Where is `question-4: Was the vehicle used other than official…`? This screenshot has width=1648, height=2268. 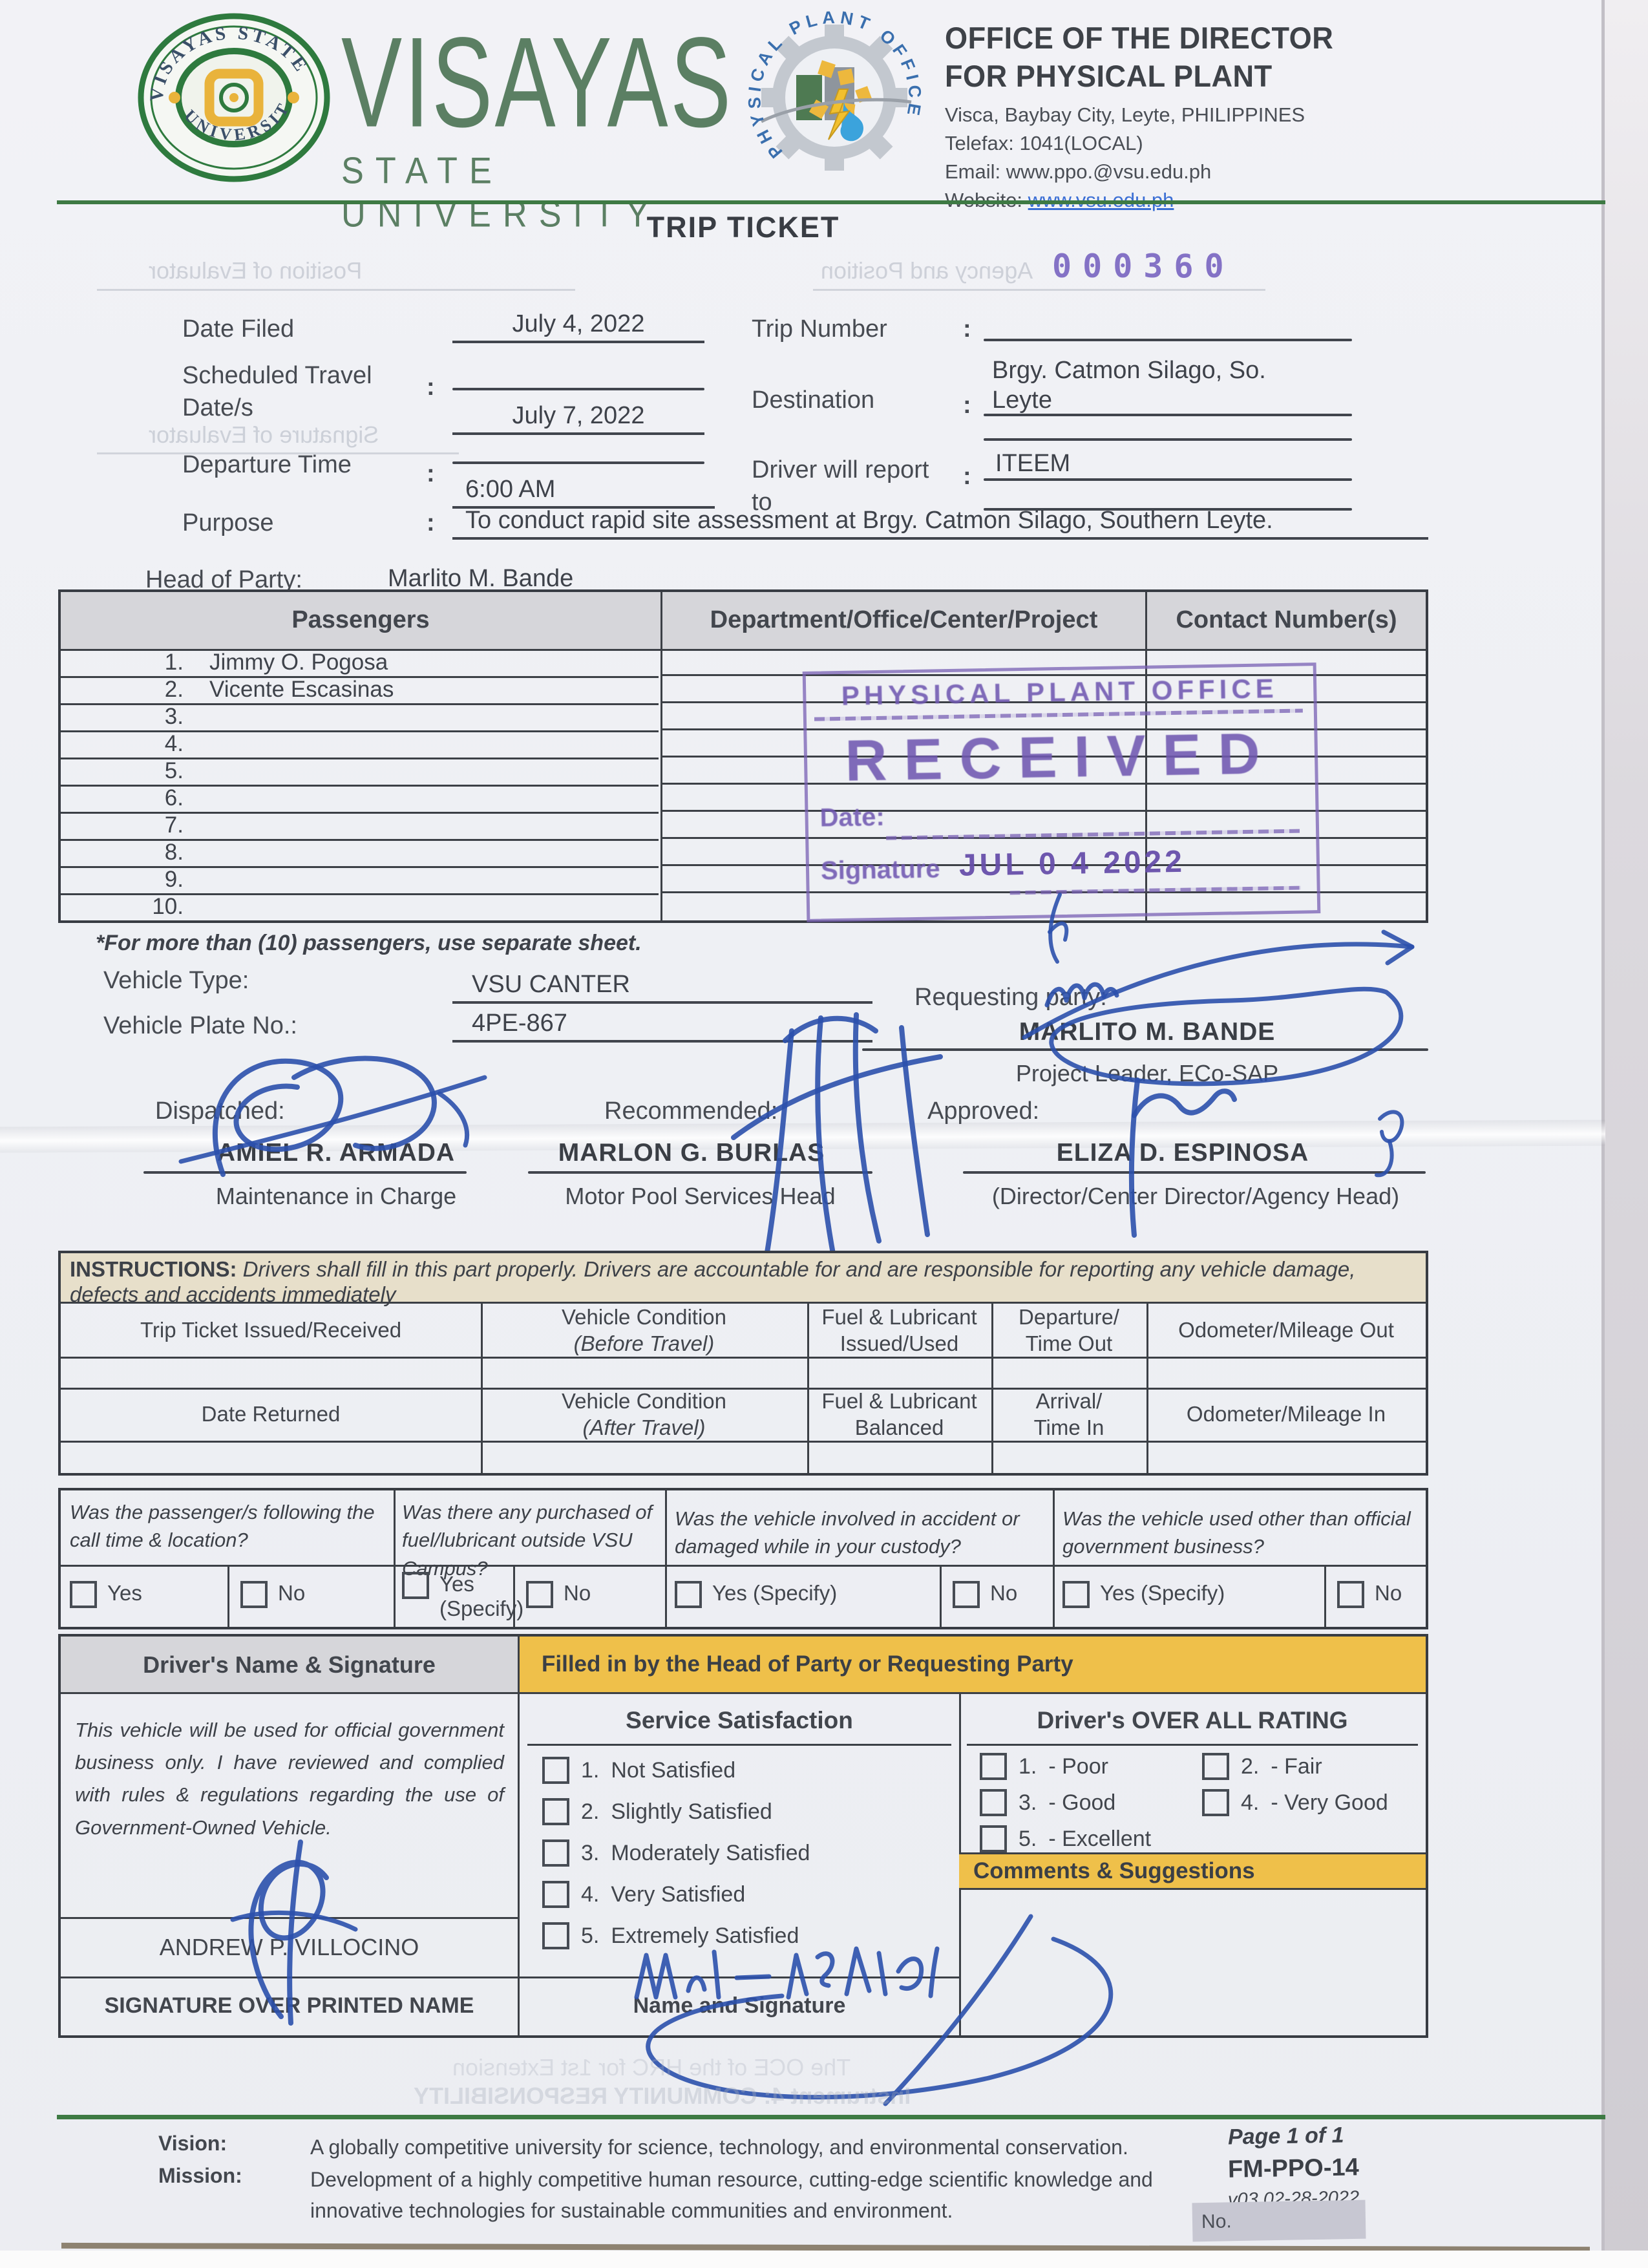
question-4: Was the vehicle used other than official… is located at coordinates (1236, 1532).